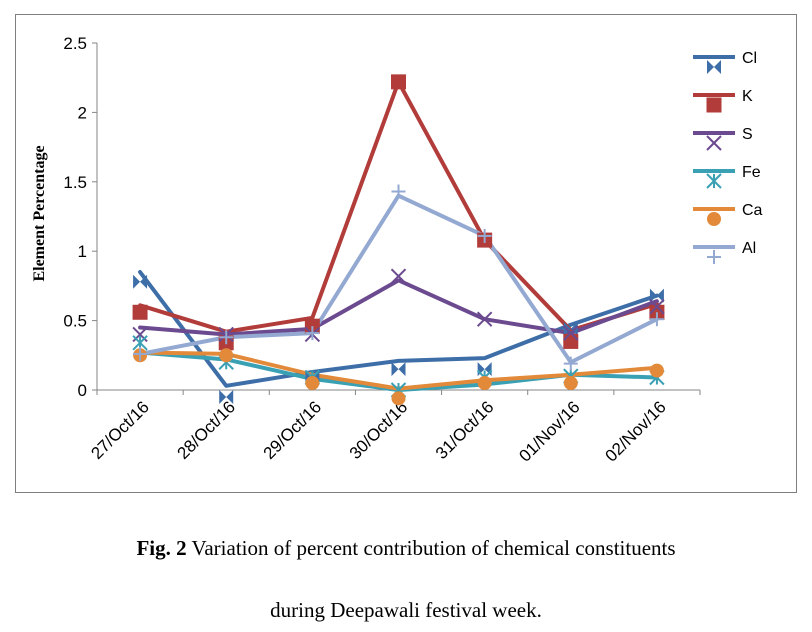 The width and height of the screenshot is (812, 632). What do you see at coordinates (293, 430) in the screenshot?
I see `x-tick-label: 29/Oct/16` at bounding box center [293, 430].